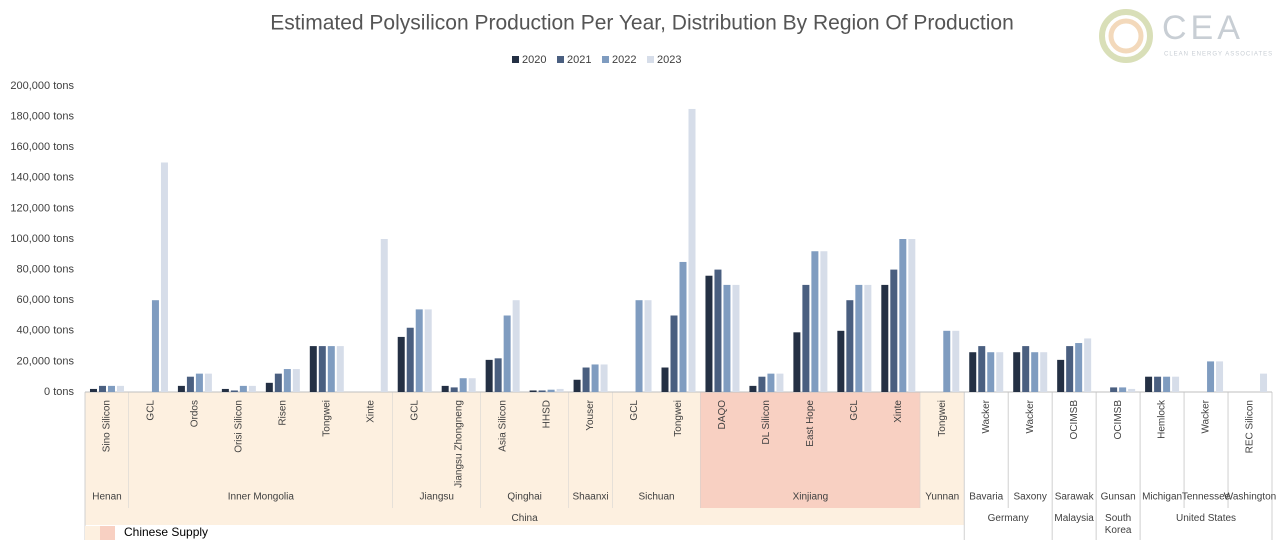  I want to click on country-label-box: China, so click(525, 518).